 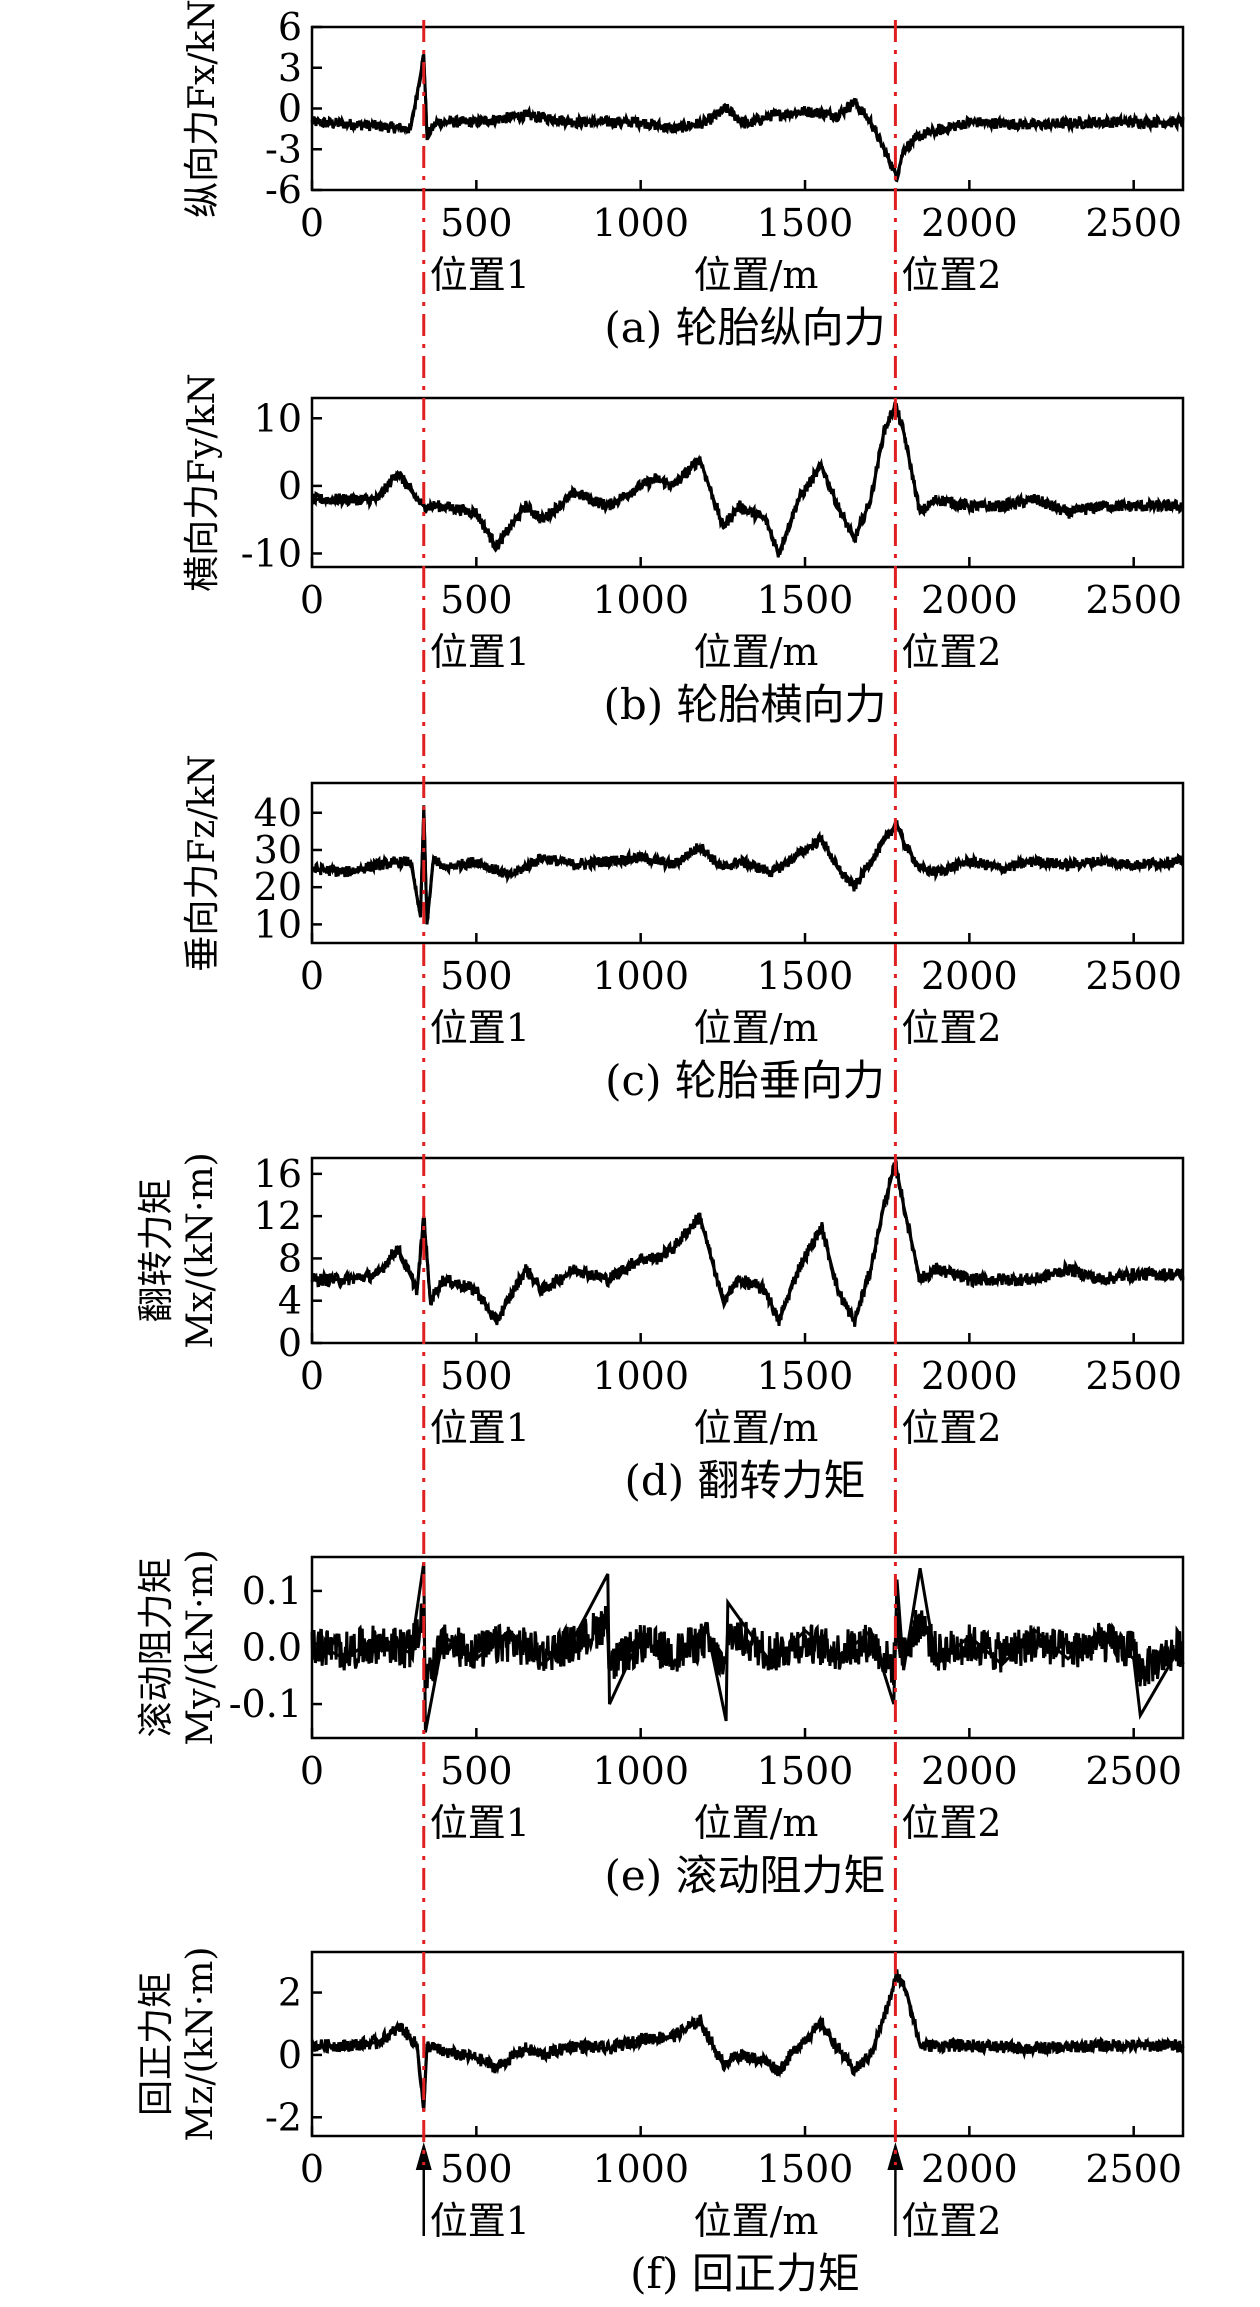 I want to click on series-keypoints-c, so click(x=747, y=865).